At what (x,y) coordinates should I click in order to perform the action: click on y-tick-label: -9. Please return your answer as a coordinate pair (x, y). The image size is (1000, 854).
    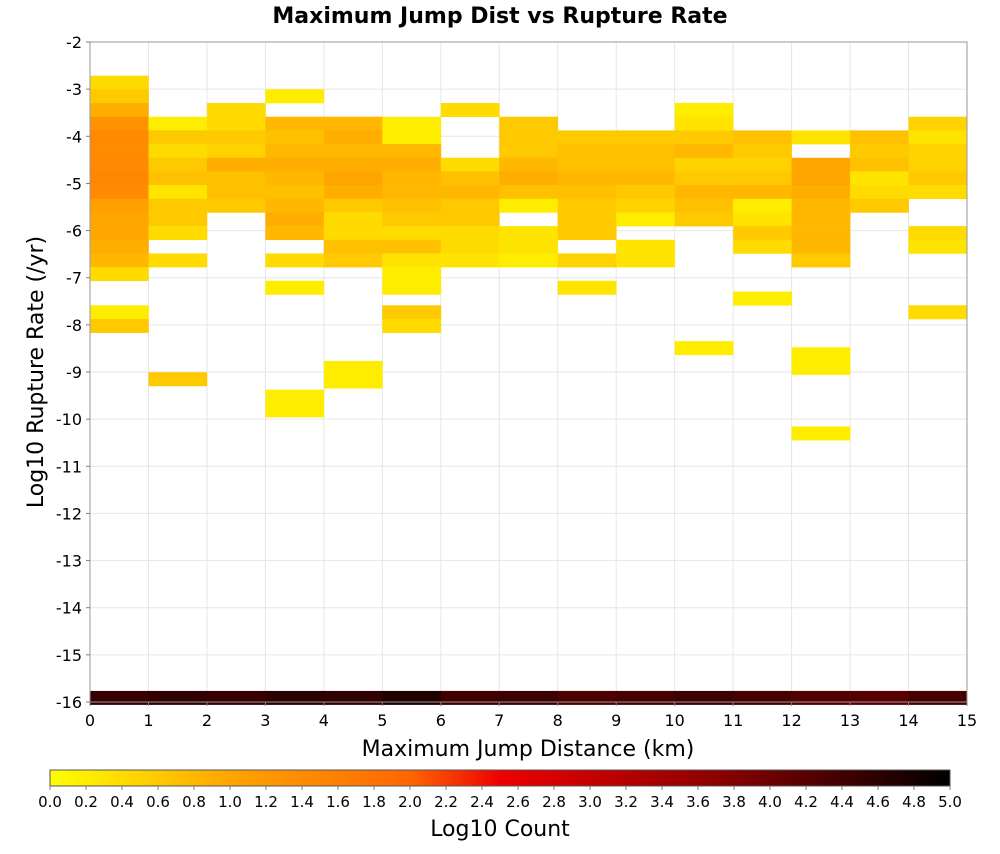
    Looking at the image, I should click on (74, 372).